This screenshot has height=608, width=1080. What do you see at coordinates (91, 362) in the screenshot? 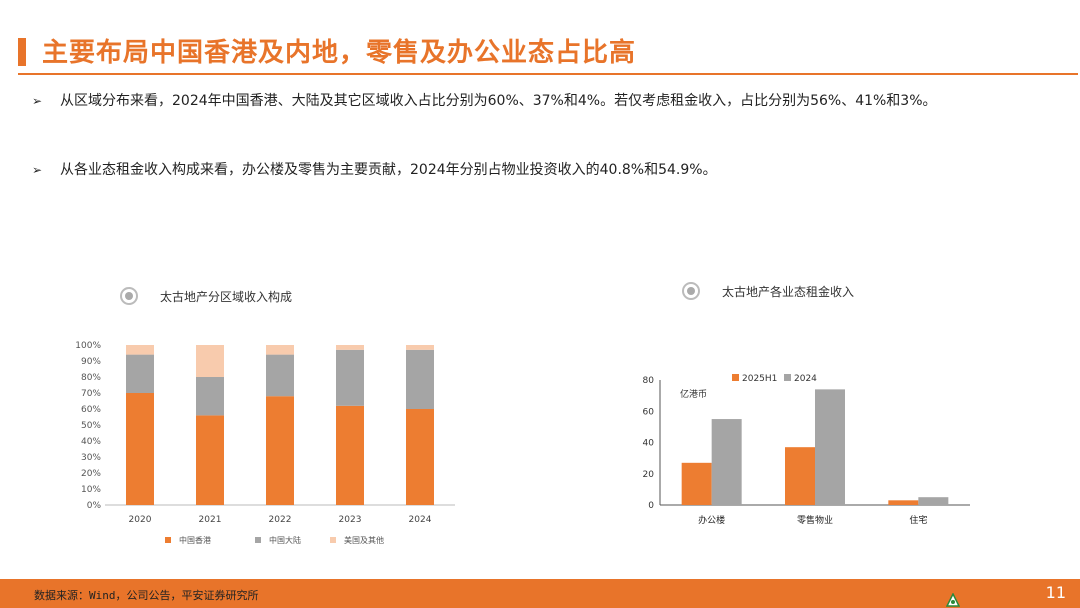
I see `y-tick-label: 90%` at bounding box center [91, 362].